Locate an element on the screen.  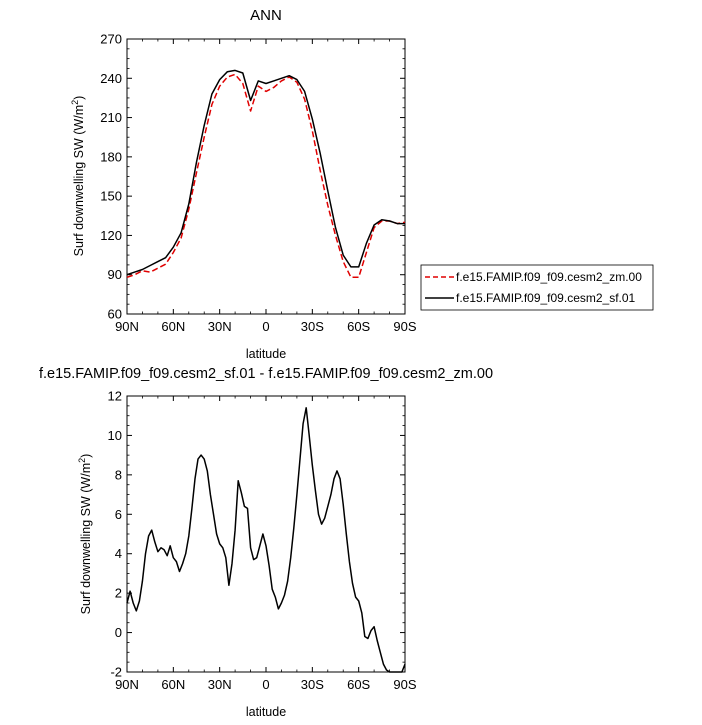
top-y-tick-label: 60 is located at coordinates (115, 314).